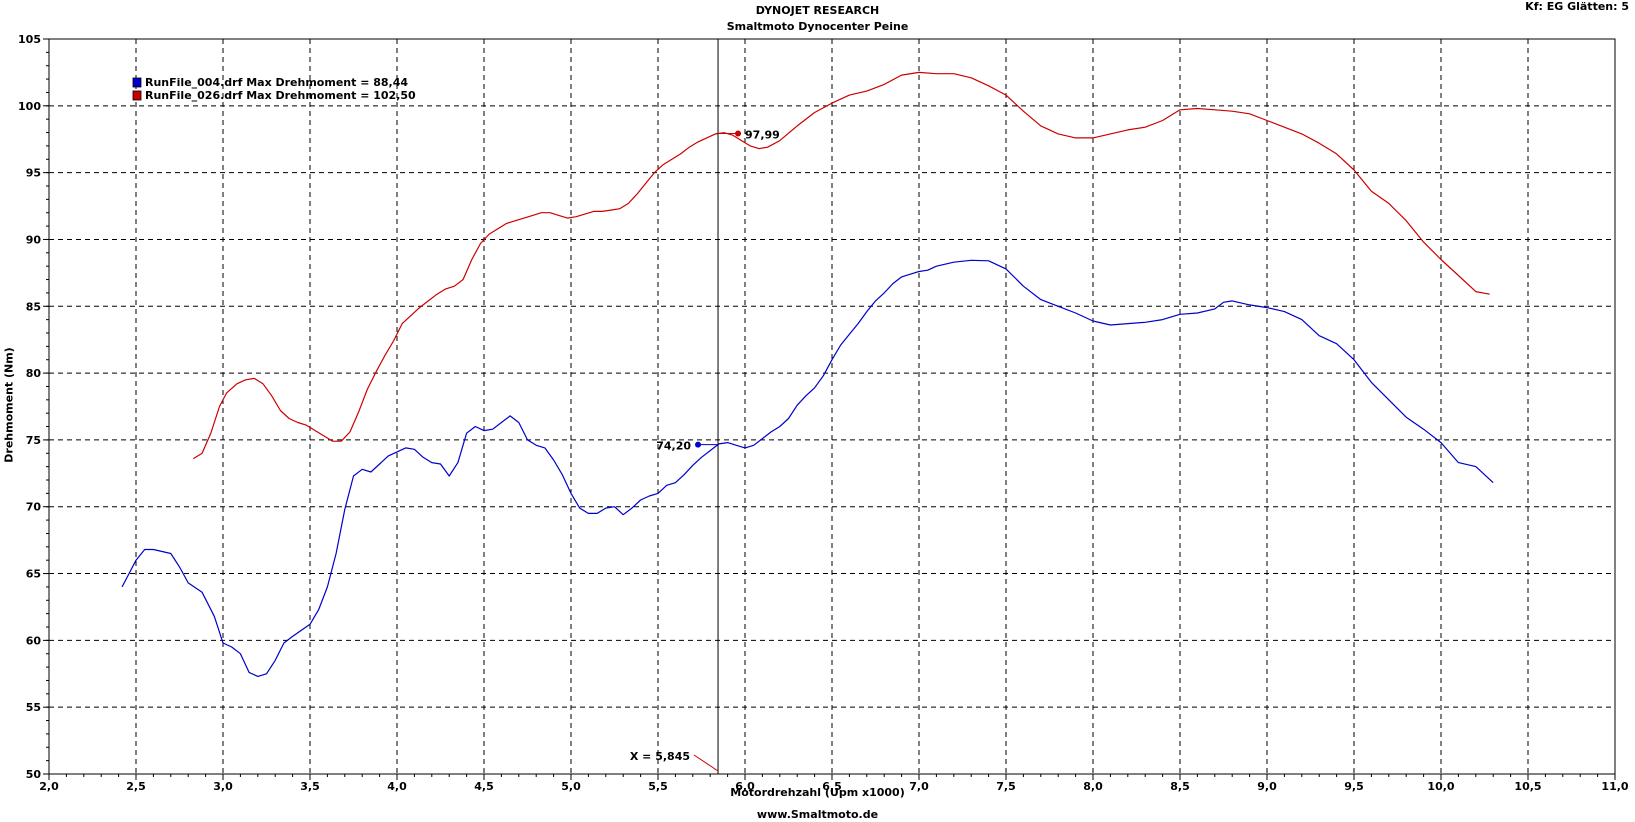  I want to click on y-tick-label: 85, so click(33, 306).